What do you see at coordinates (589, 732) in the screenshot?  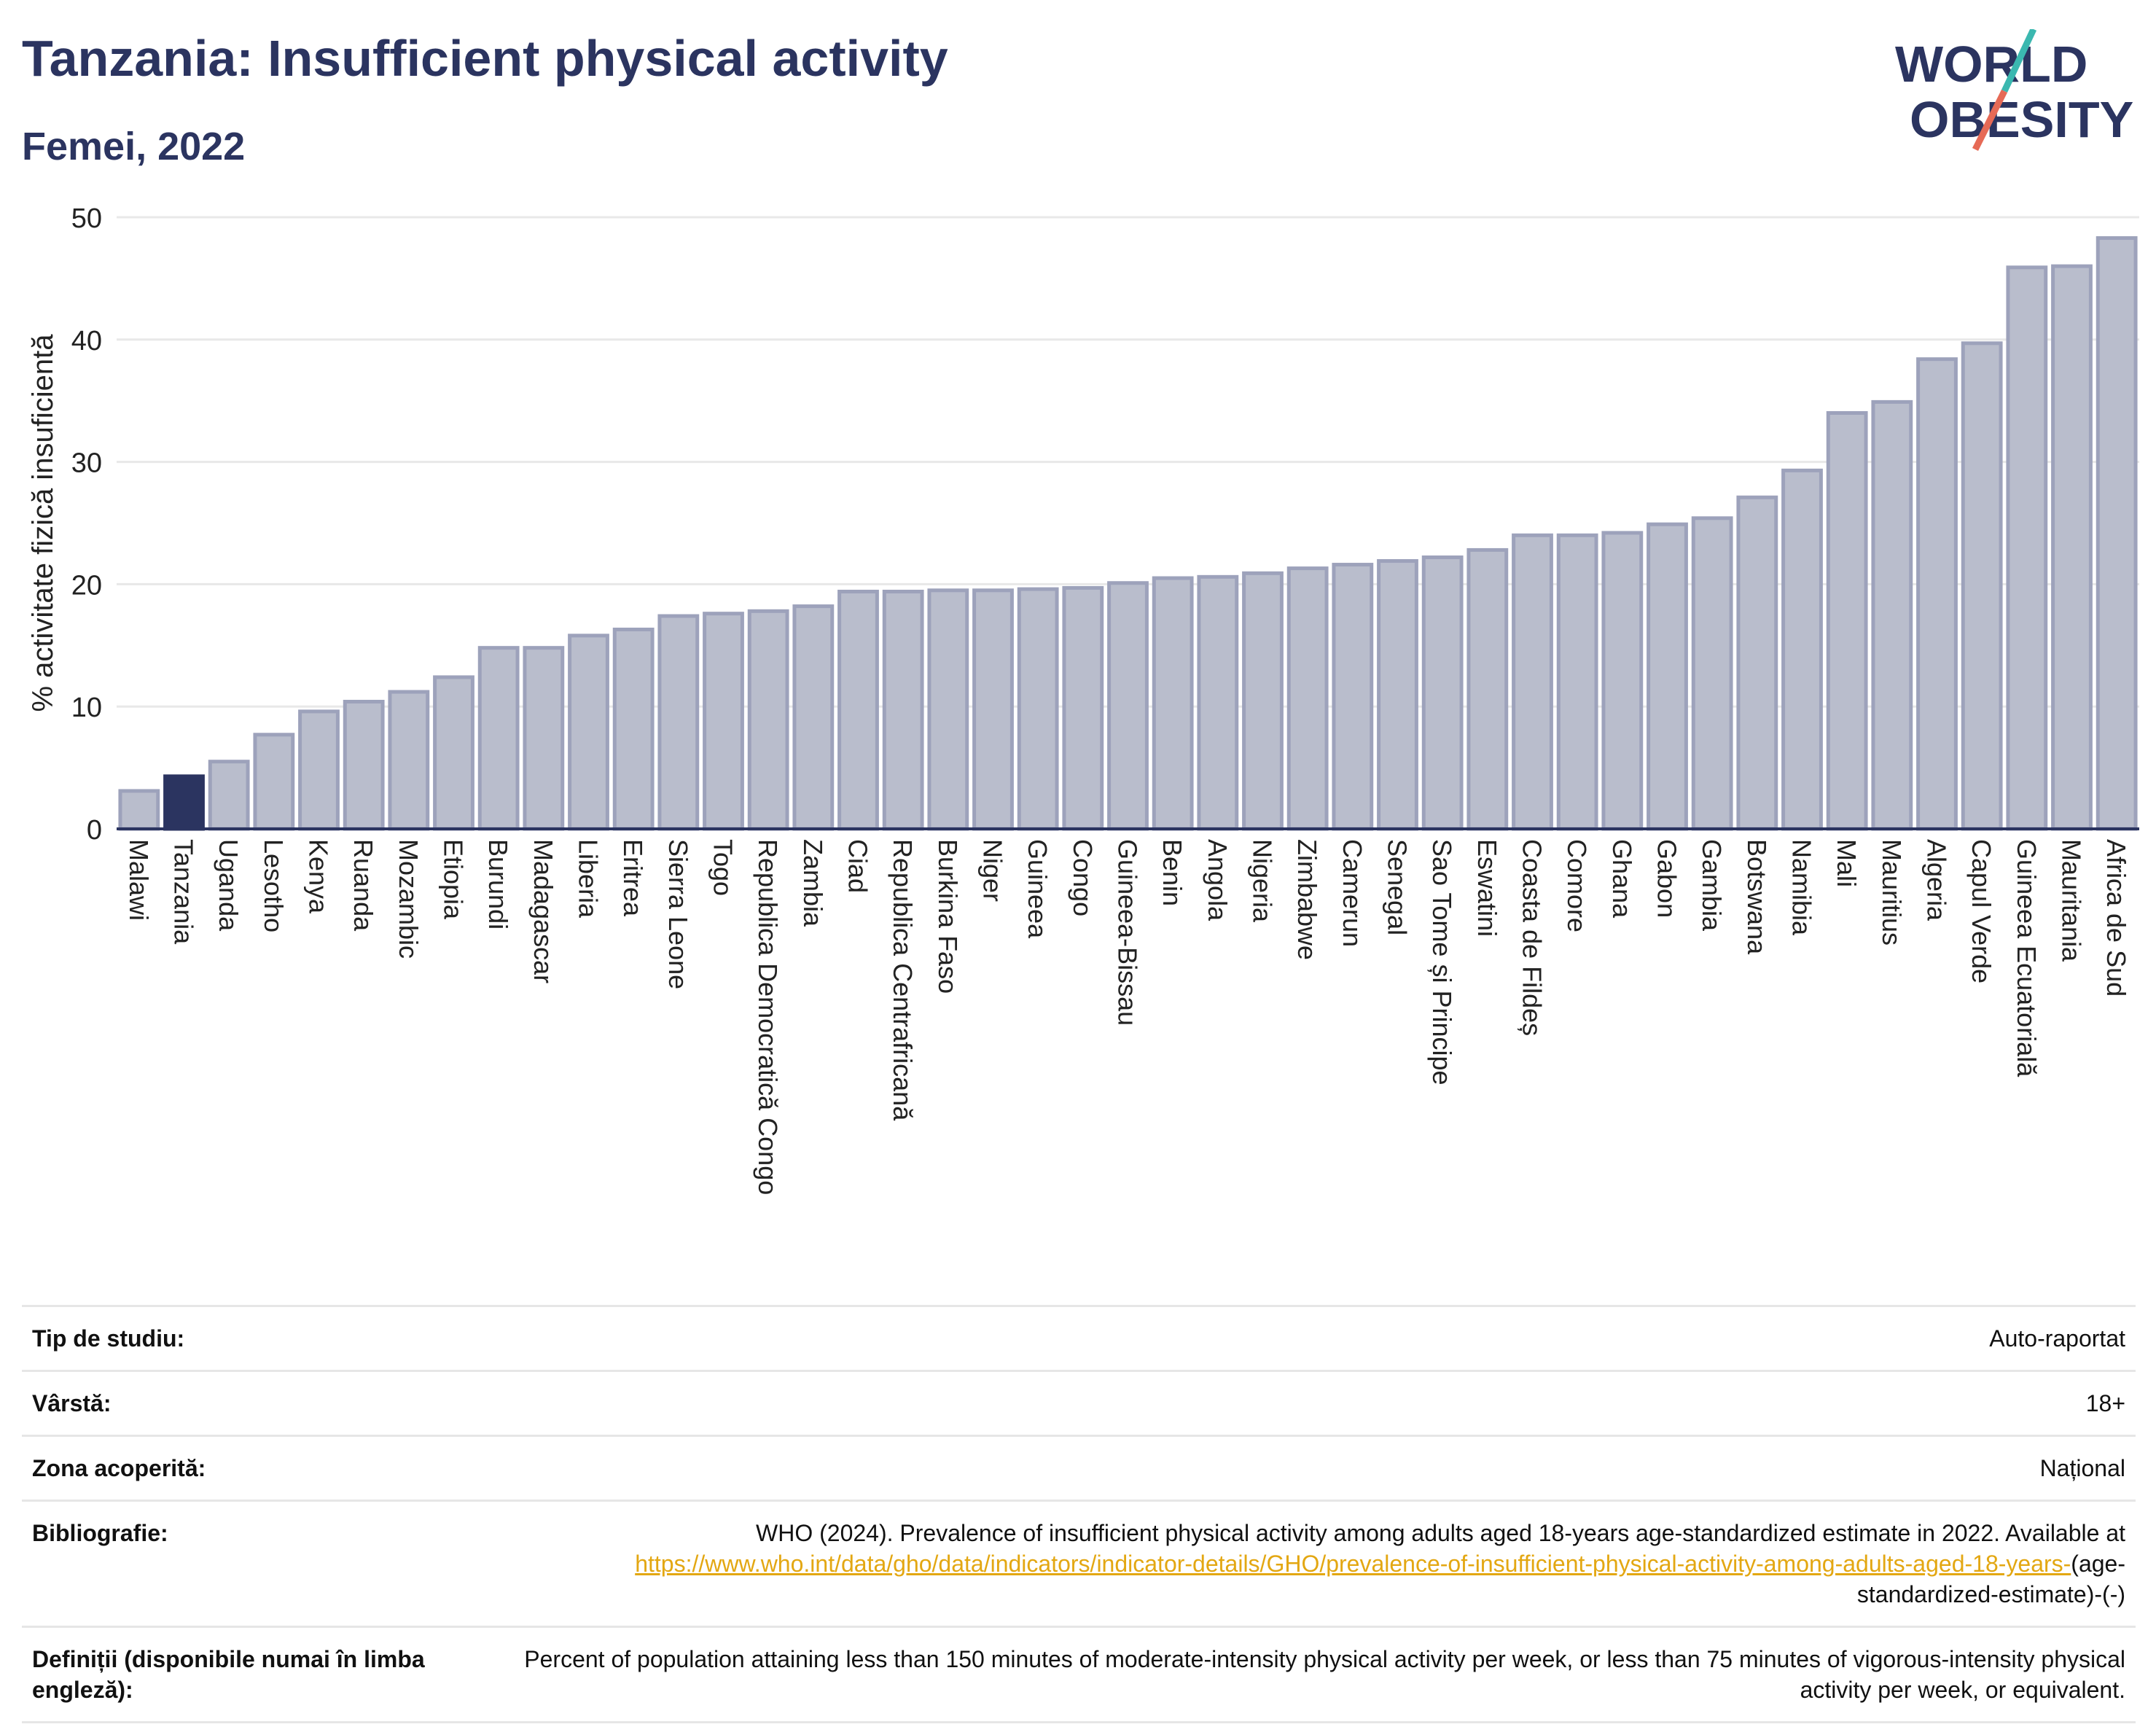 I see `bar-liberia` at bounding box center [589, 732].